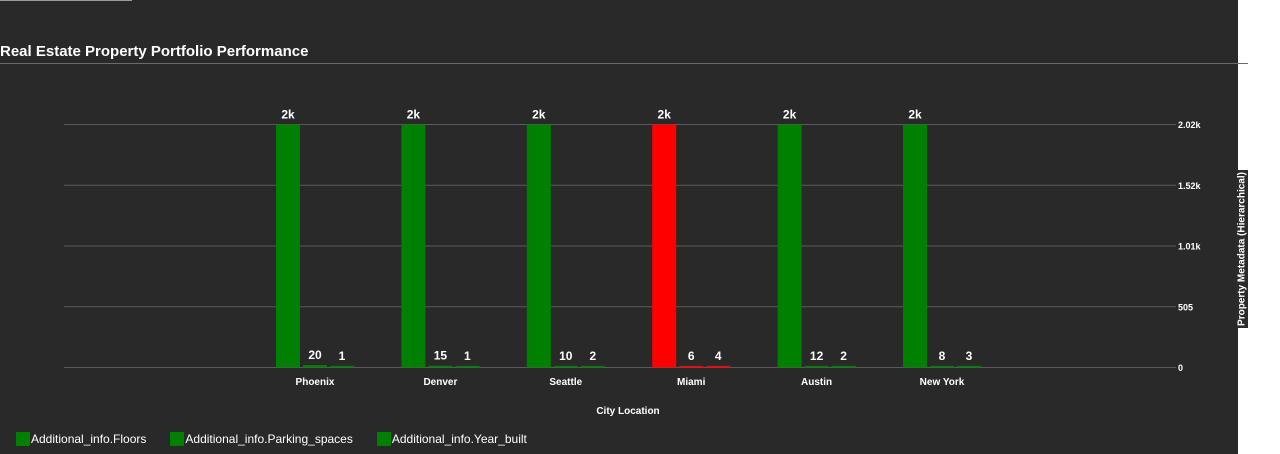  I want to click on y-tick-label: 2.02k, so click(1190, 125).